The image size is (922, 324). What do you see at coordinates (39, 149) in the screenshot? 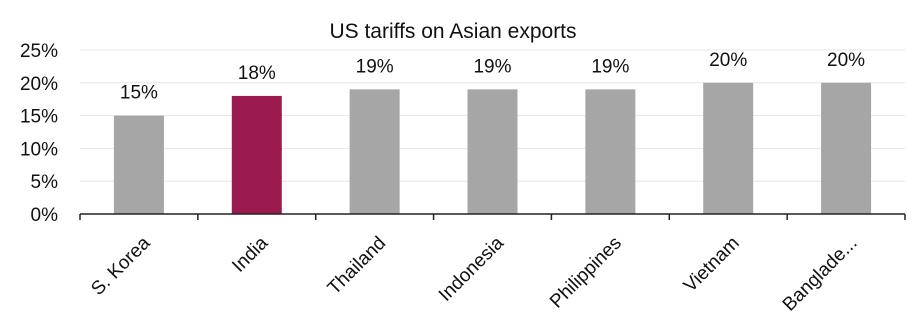
I see `y-tick-label: 10%` at bounding box center [39, 149].